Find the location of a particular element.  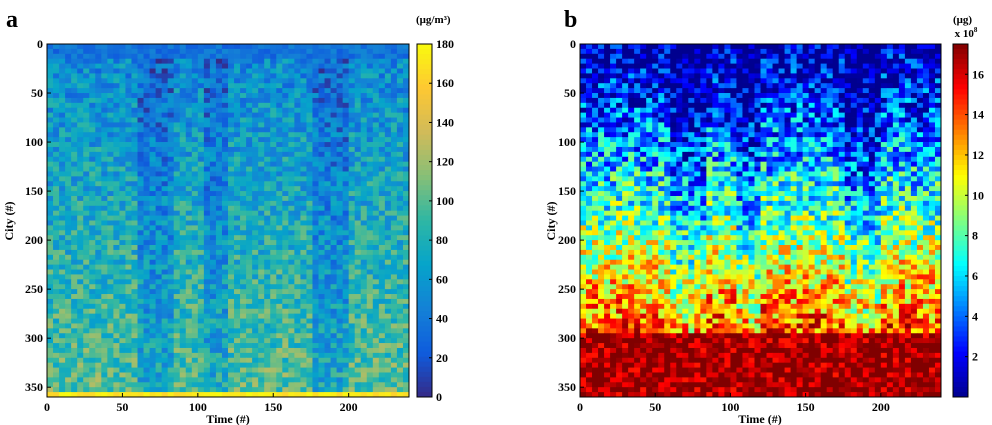

colorbar-tick-label: 60 is located at coordinates (442, 279).